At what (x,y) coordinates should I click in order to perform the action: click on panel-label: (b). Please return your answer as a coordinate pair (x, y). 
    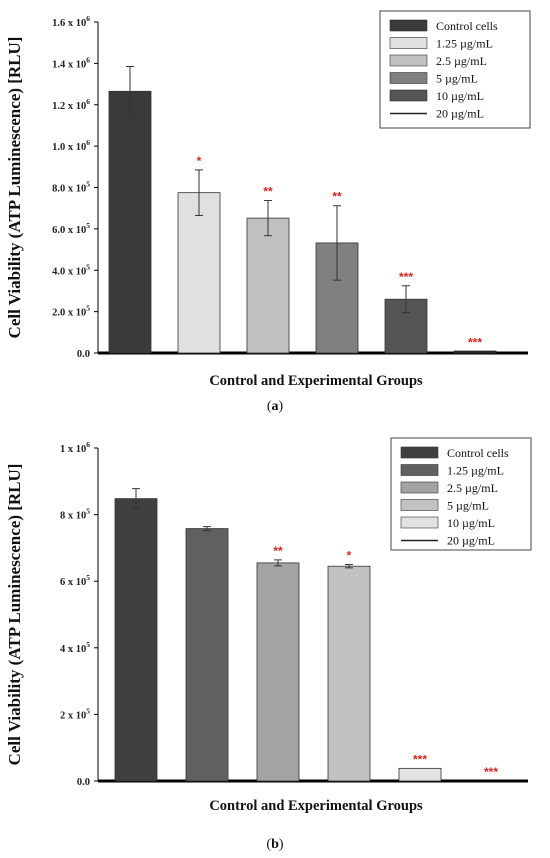
    Looking at the image, I should click on (274, 844).